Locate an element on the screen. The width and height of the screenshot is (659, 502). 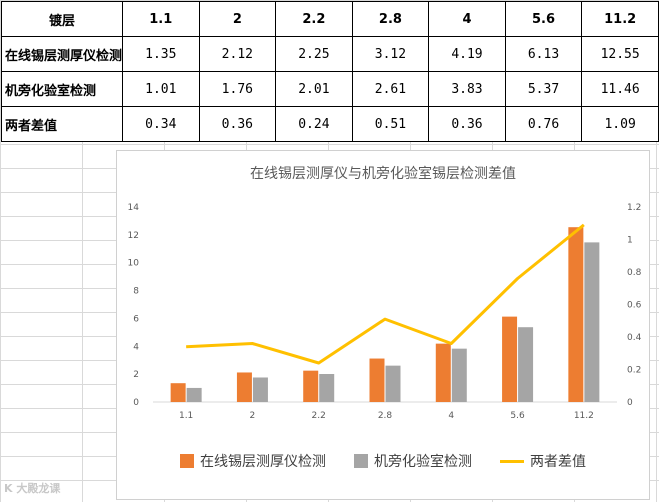
table-cell: 1.76 is located at coordinates (237, 89).